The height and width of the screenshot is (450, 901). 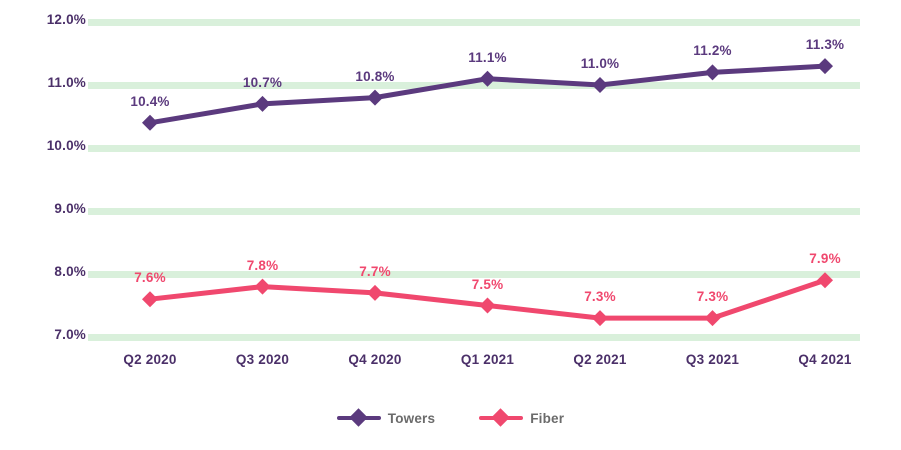 What do you see at coordinates (825, 45) in the screenshot?
I see `data-point-label: 11.3%` at bounding box center [825, 45].